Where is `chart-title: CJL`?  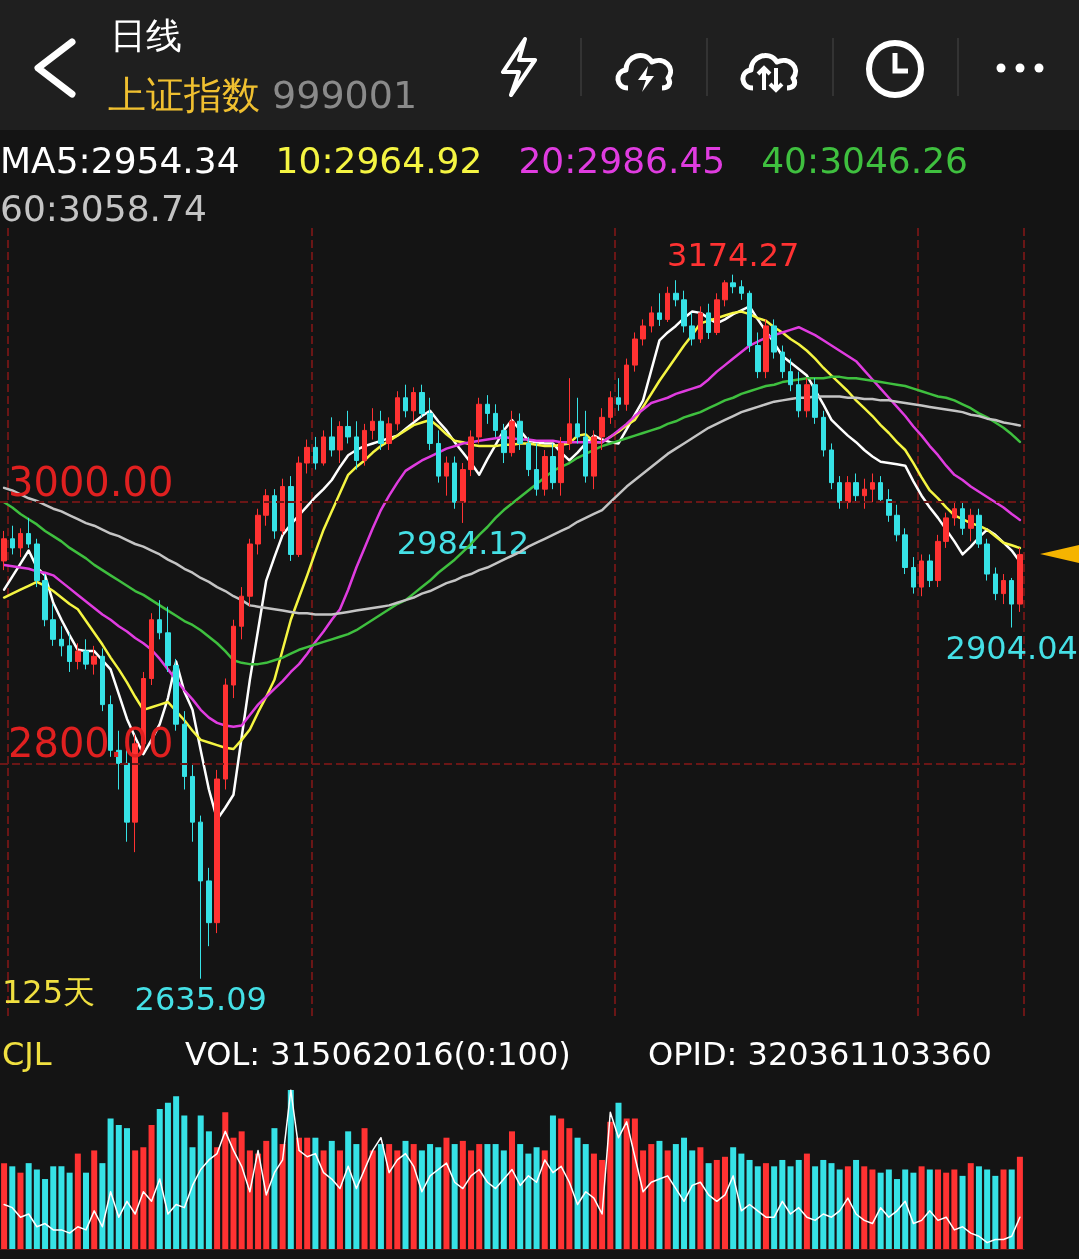
chart-title: CJL is located at coordinates (27, 1054).